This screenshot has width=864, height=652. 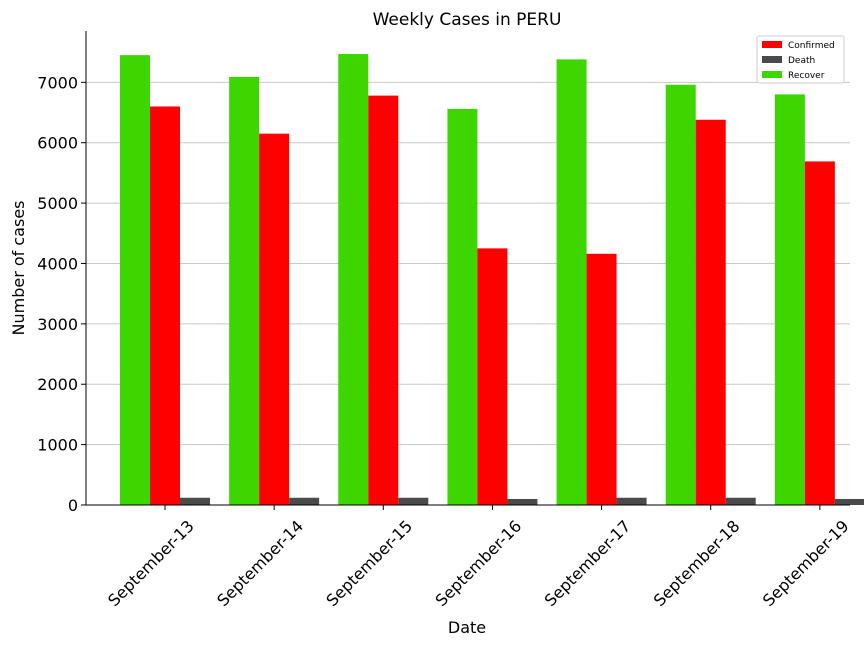 I want to click on y-tick-label: 6000, so click(x=57, y=143).